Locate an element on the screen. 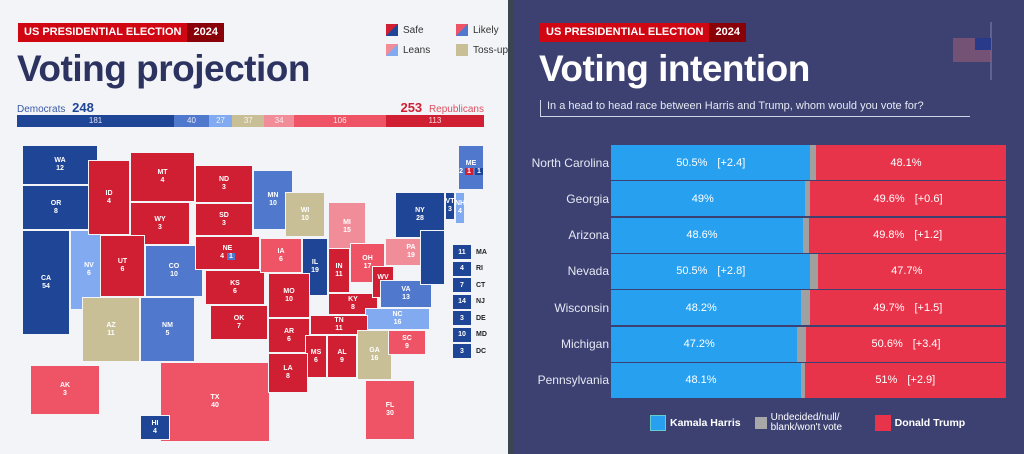  harris-bar: 50.5% [+2.4] is located at coordinates (711, 162).